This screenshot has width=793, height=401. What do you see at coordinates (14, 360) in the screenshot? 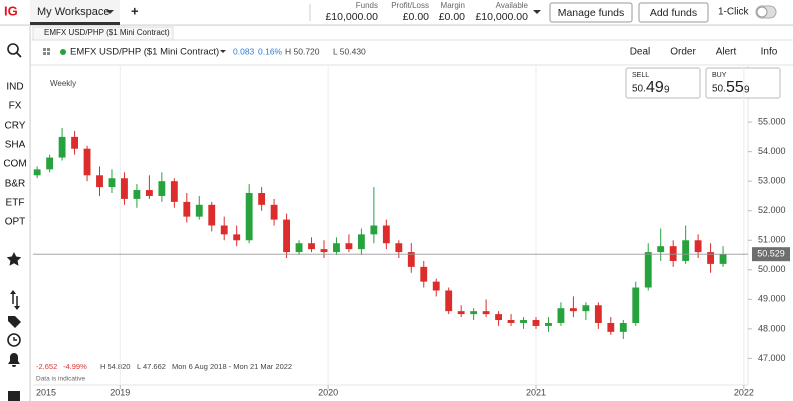
I see `alerts-icon` at bounding box center [14, 360].